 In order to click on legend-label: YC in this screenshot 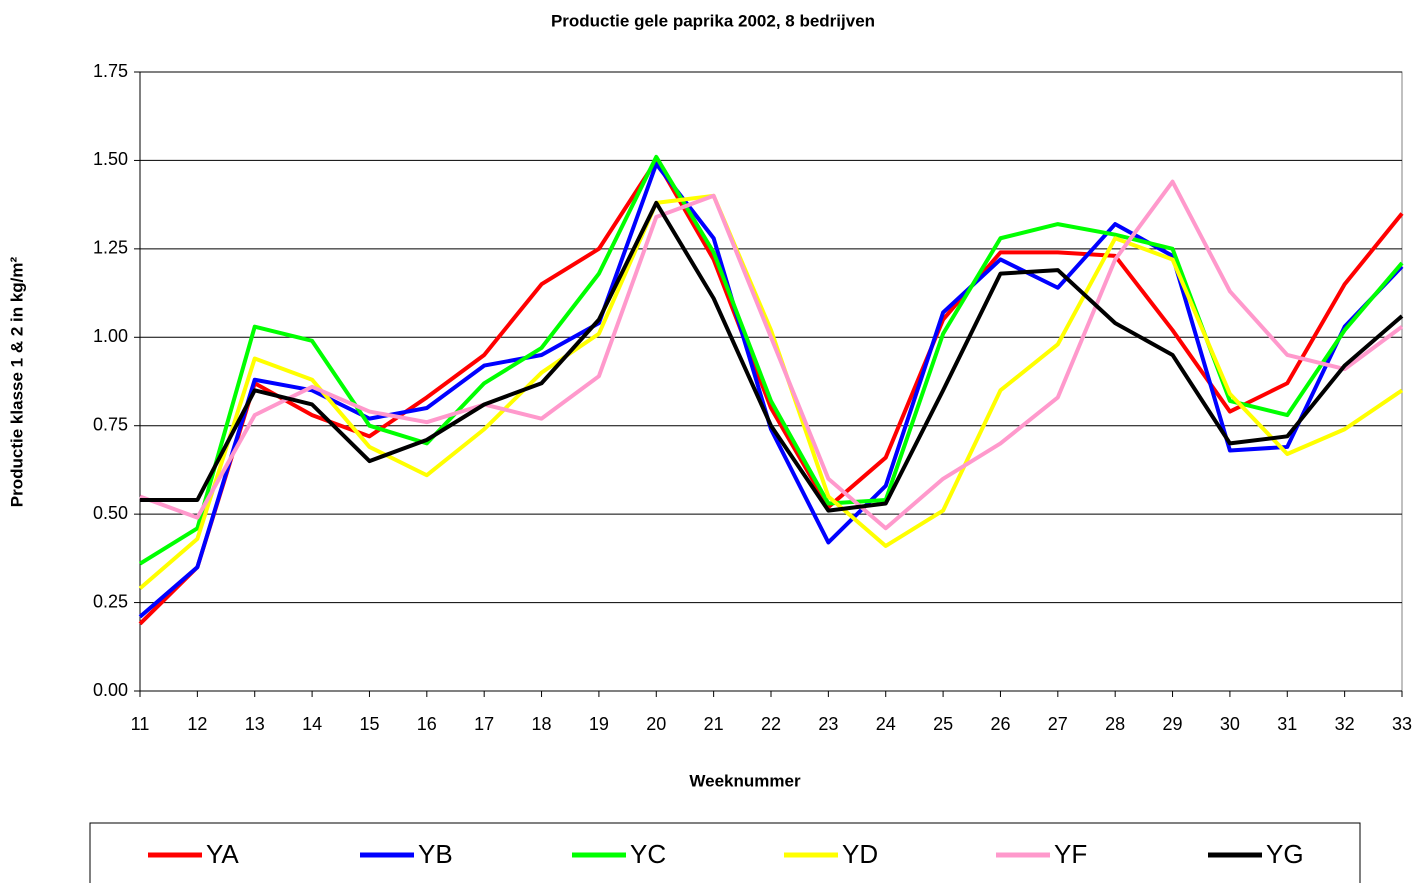, I will do `click(648, 854)`.